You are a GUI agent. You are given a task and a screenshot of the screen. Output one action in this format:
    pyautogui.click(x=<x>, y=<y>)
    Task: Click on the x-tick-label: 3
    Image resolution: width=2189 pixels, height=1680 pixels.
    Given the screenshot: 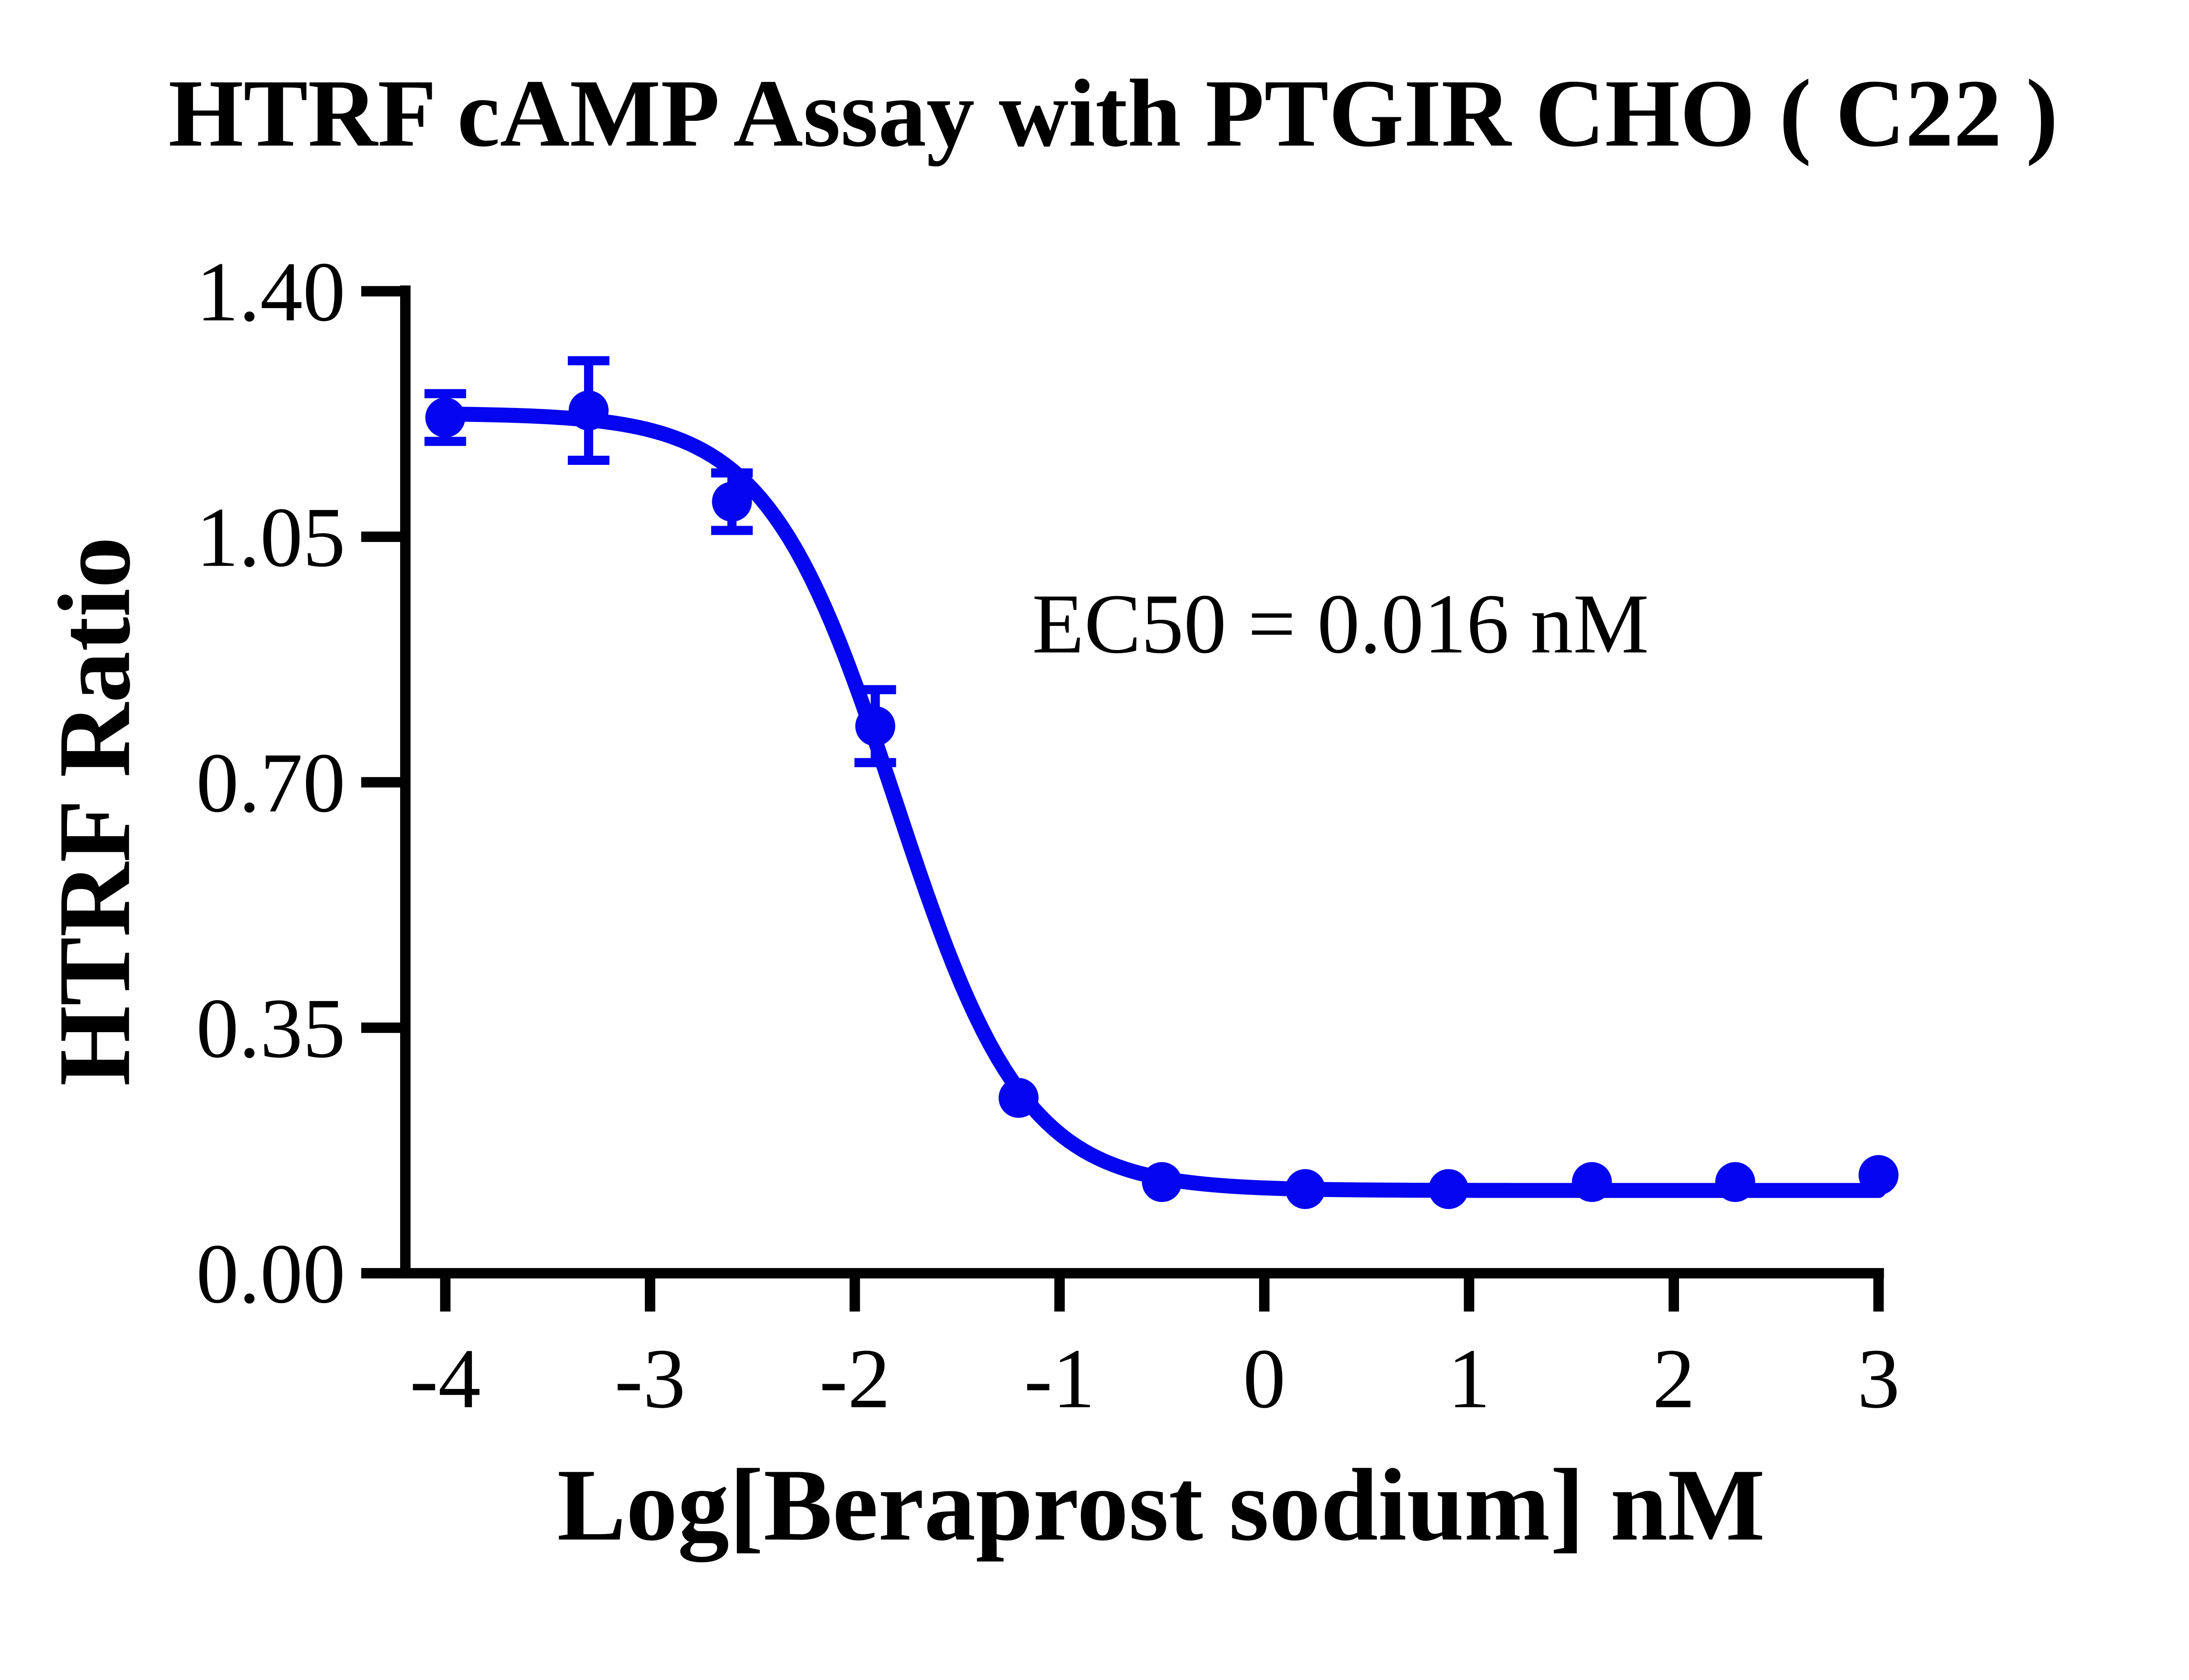 What is the action you would take?
    pyautogui.click(x=1879, y=1379)
    